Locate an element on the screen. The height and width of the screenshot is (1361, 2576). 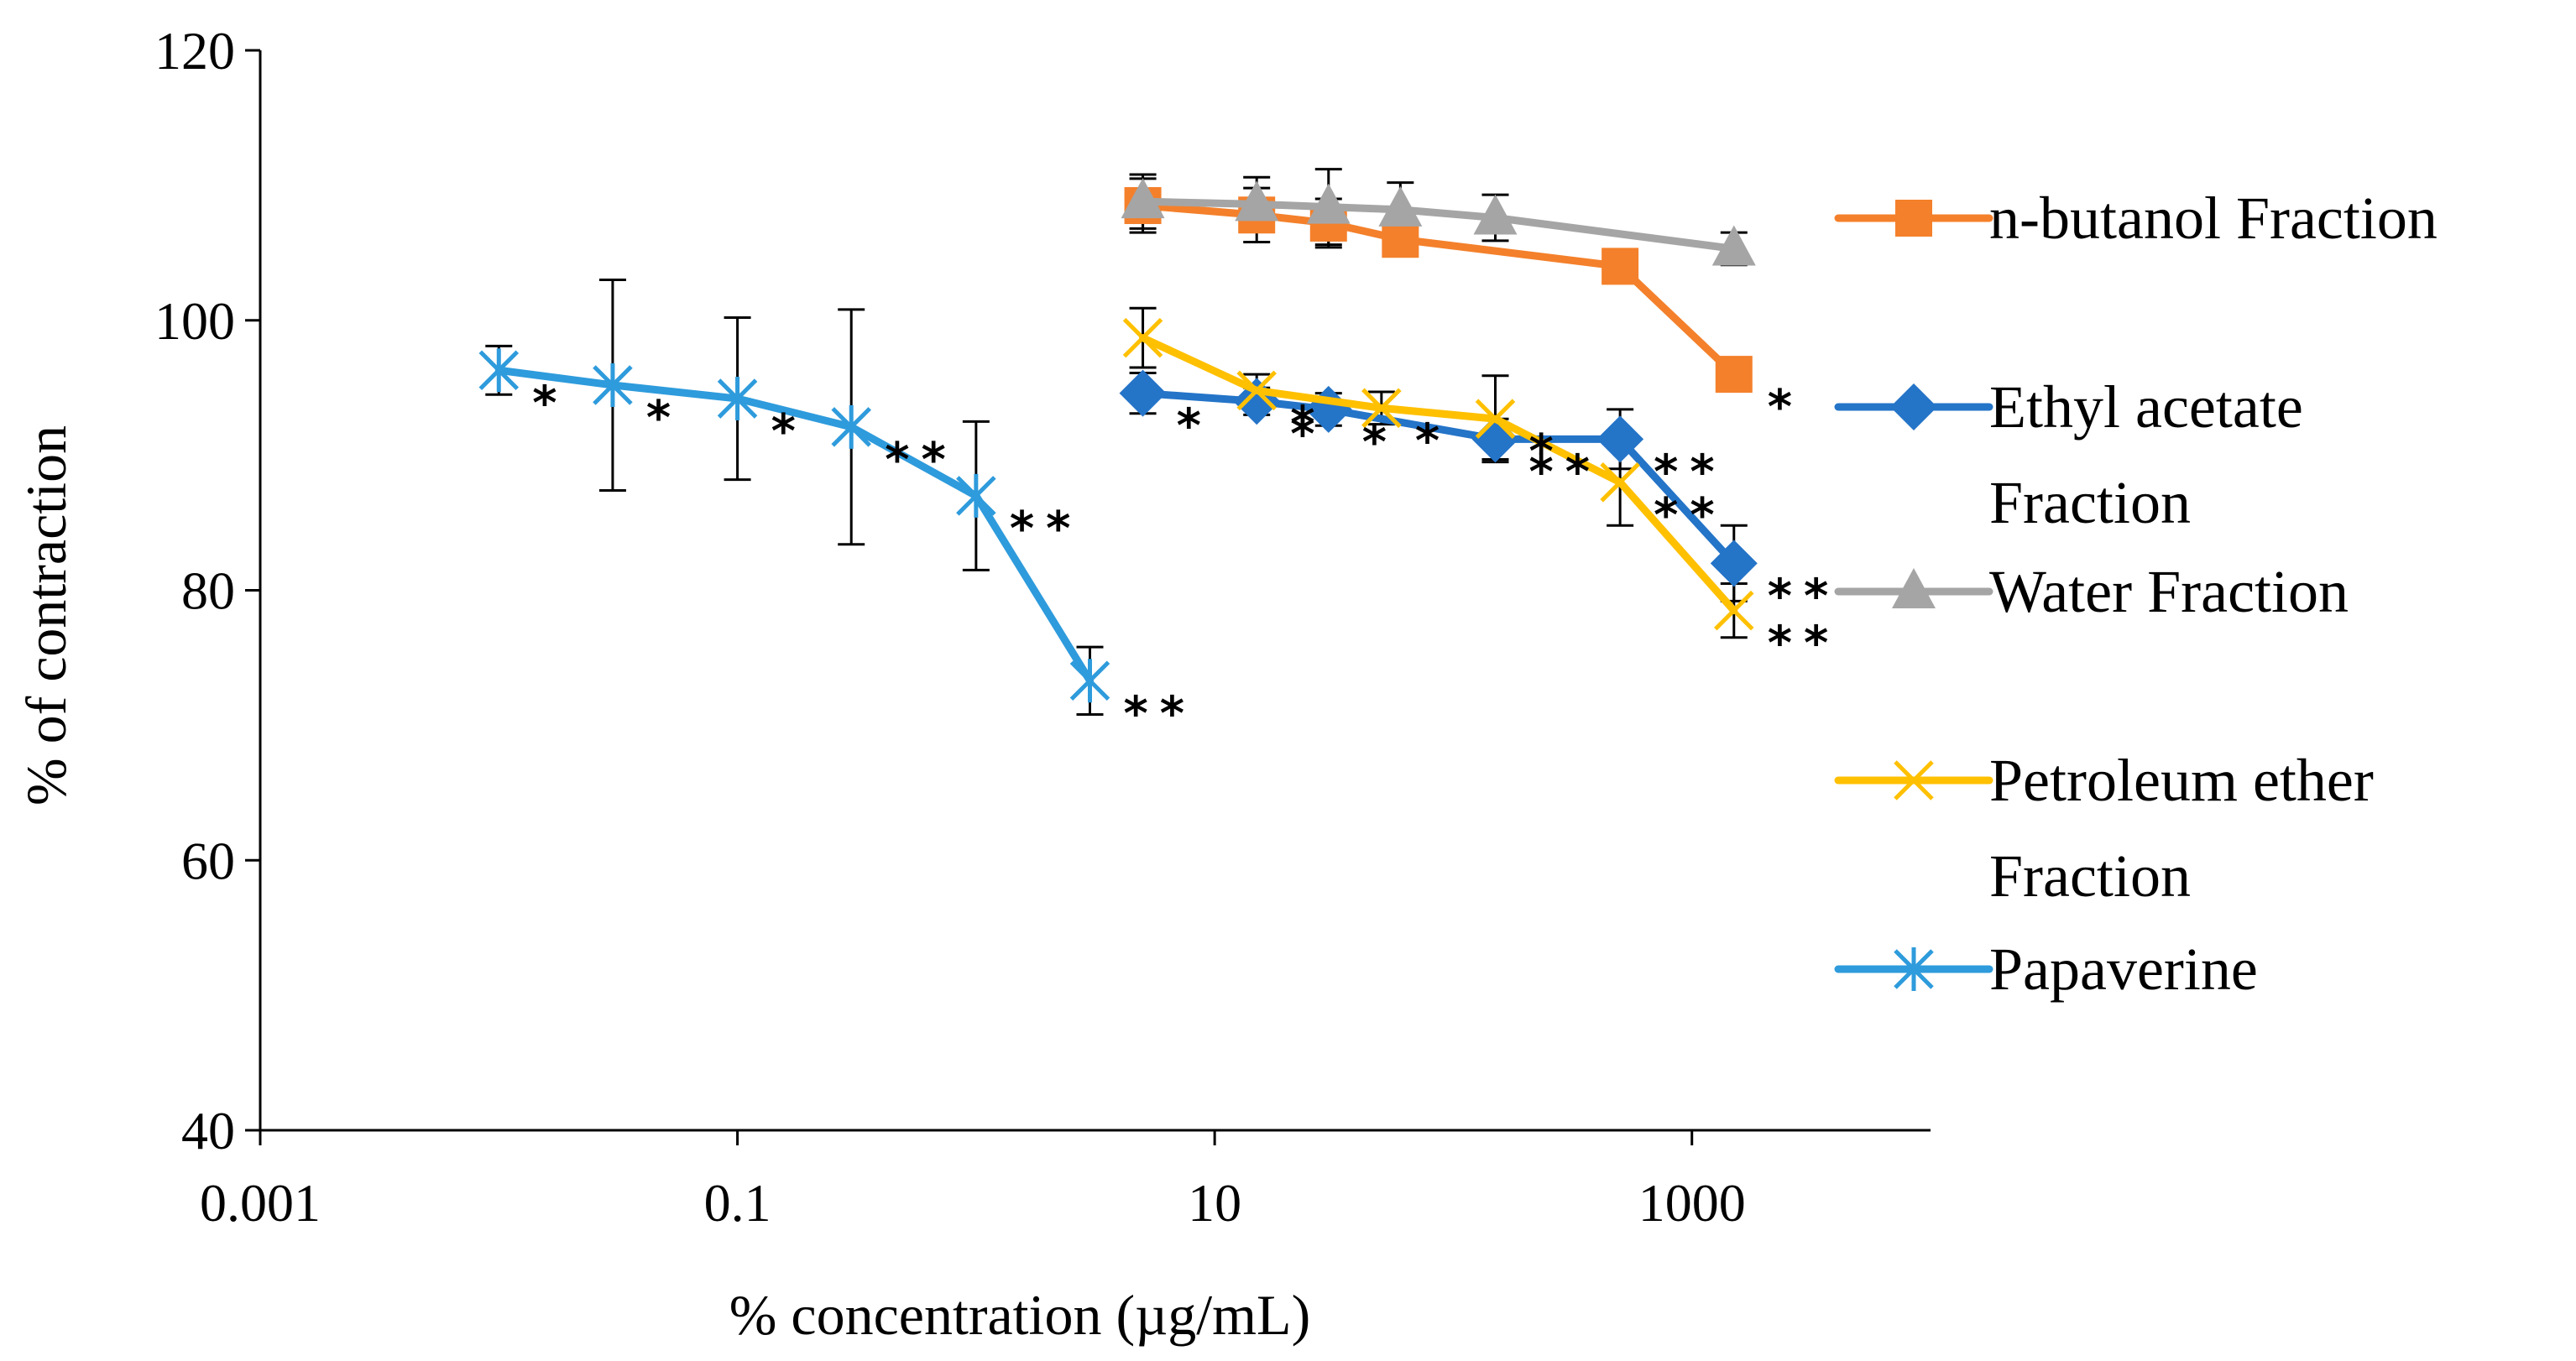
x-axis-title: % concentration (µg/mL) is located at coordinates (1019, 1315).